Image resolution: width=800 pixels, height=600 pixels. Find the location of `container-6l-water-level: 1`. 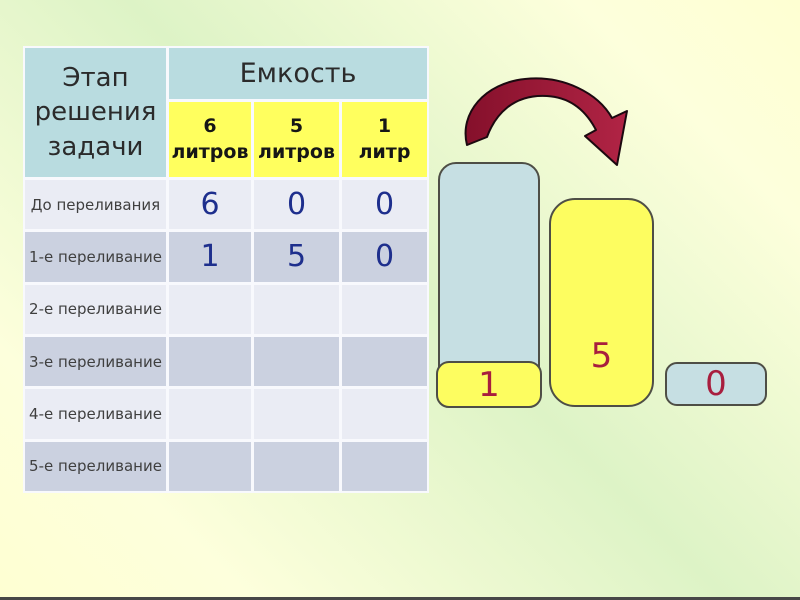

container-6l-water-level: 1 is located at coordinates (489, 384).